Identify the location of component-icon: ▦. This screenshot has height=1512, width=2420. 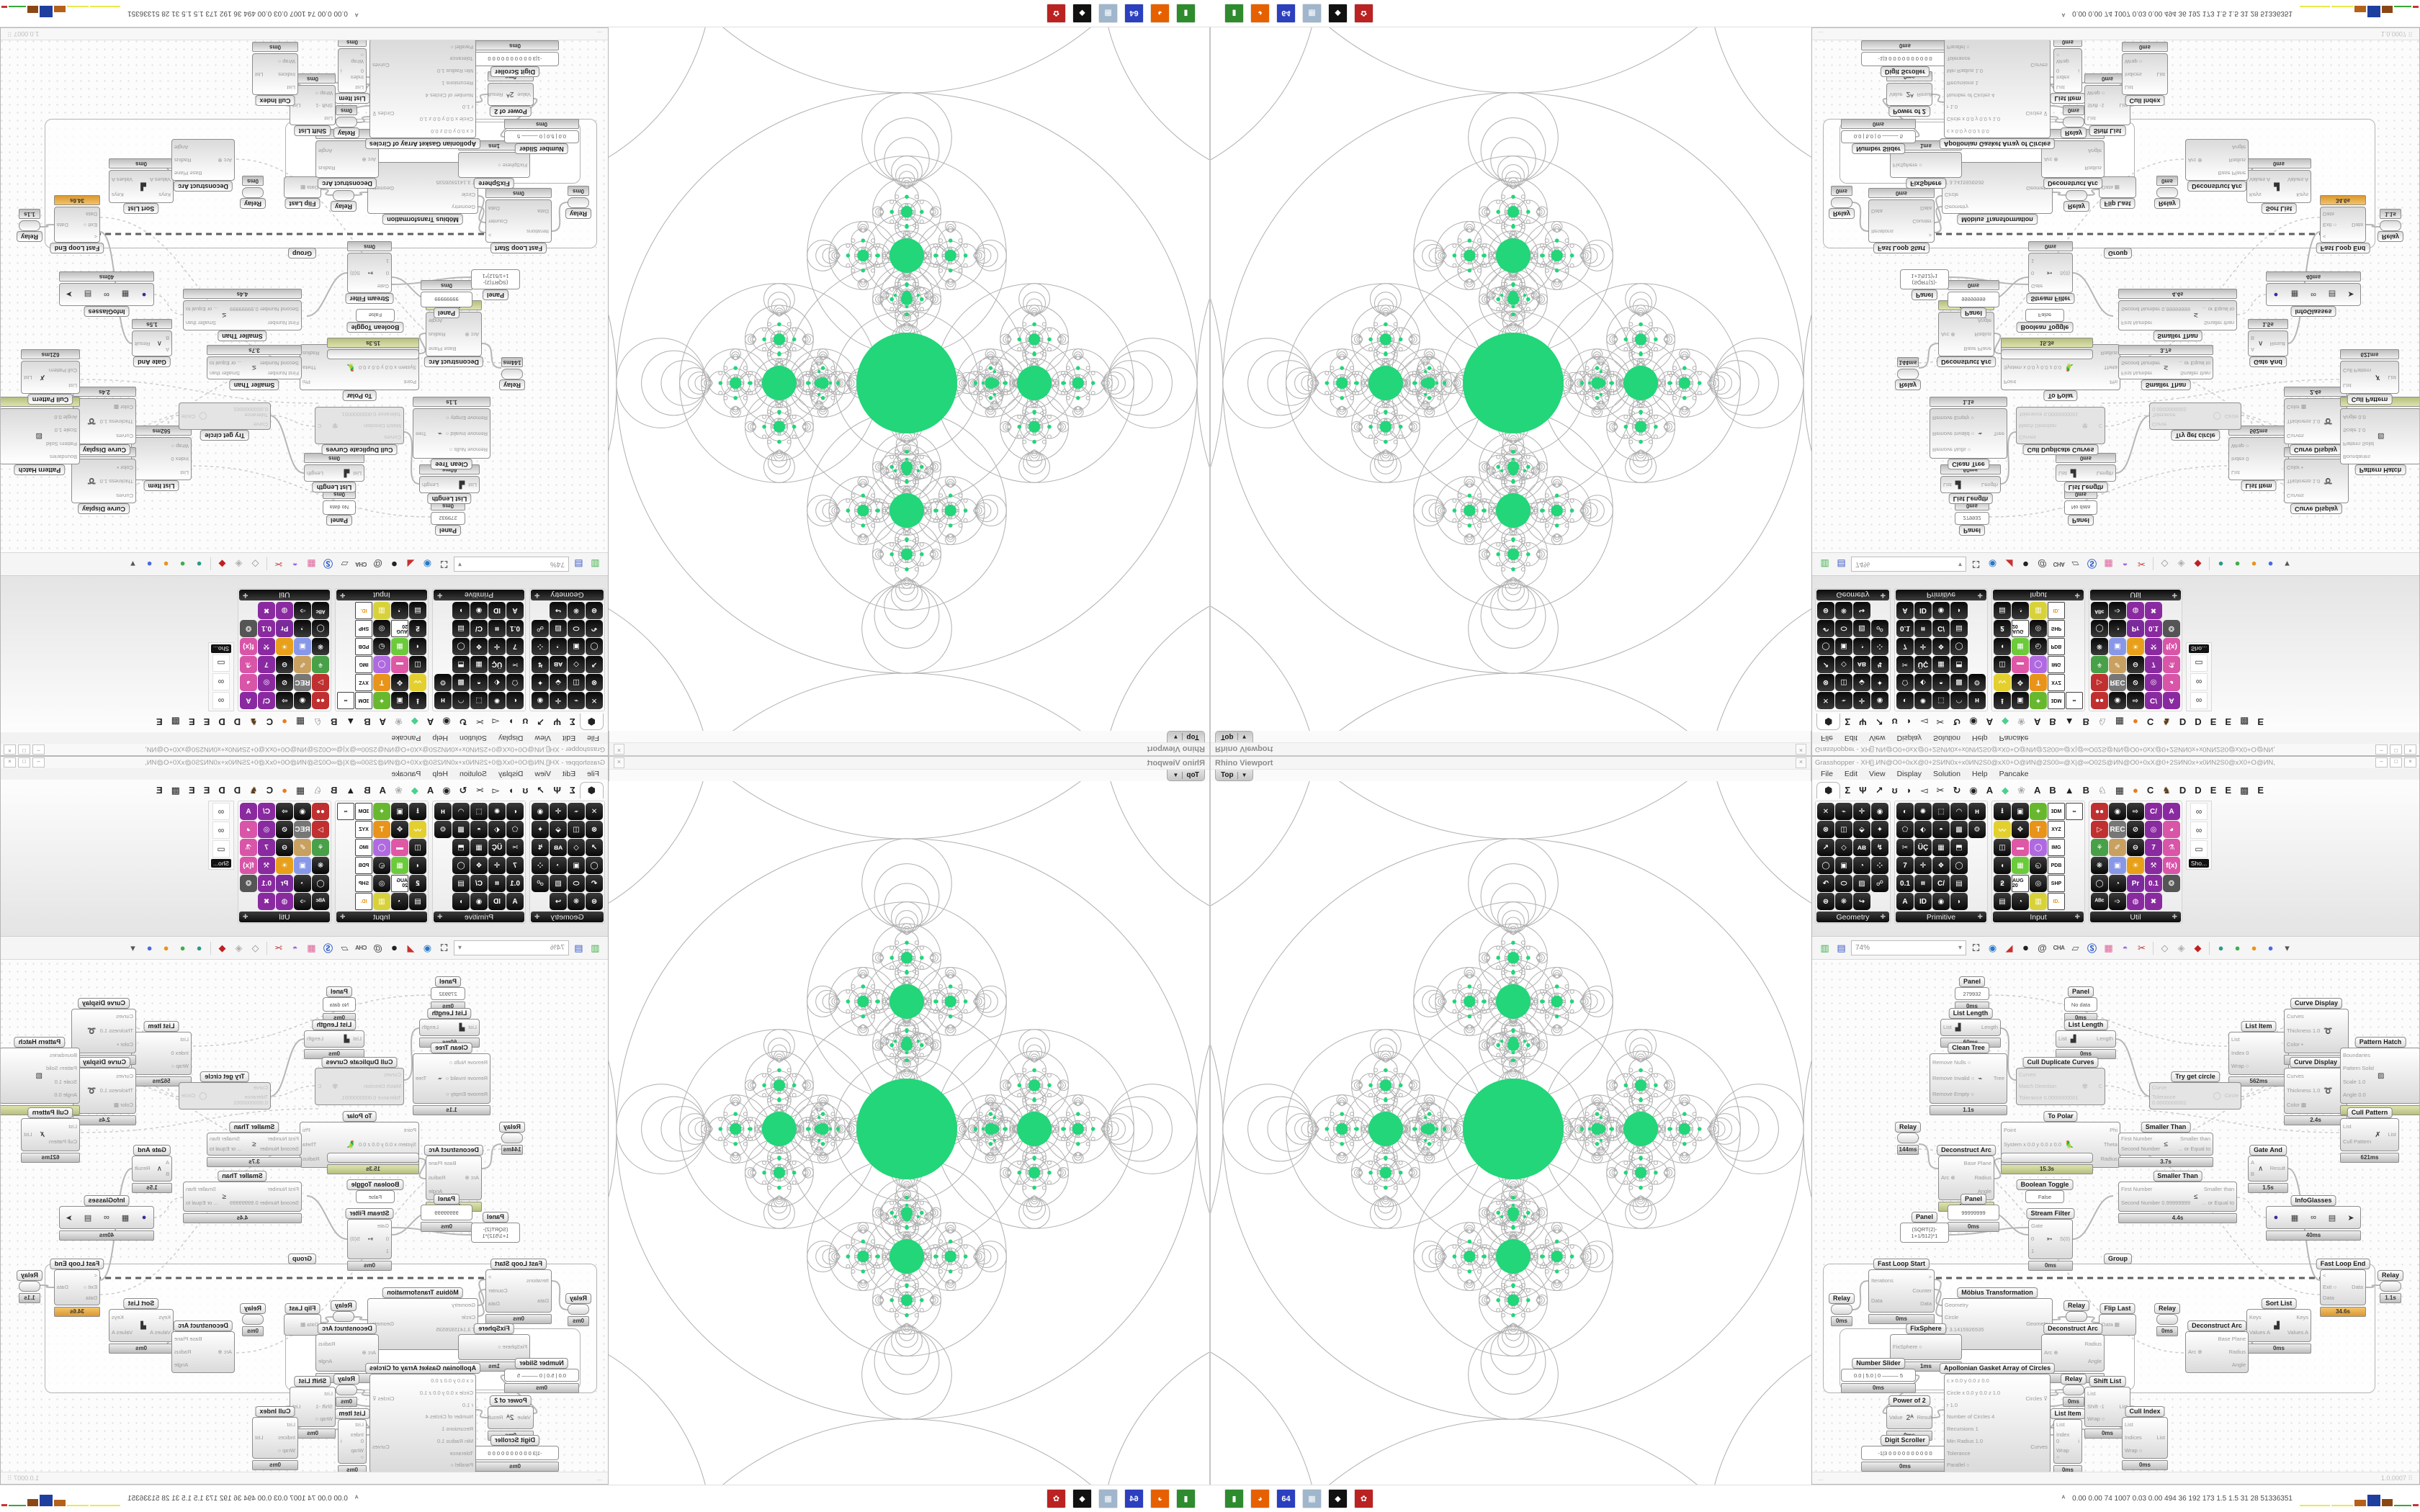
(479, 847).